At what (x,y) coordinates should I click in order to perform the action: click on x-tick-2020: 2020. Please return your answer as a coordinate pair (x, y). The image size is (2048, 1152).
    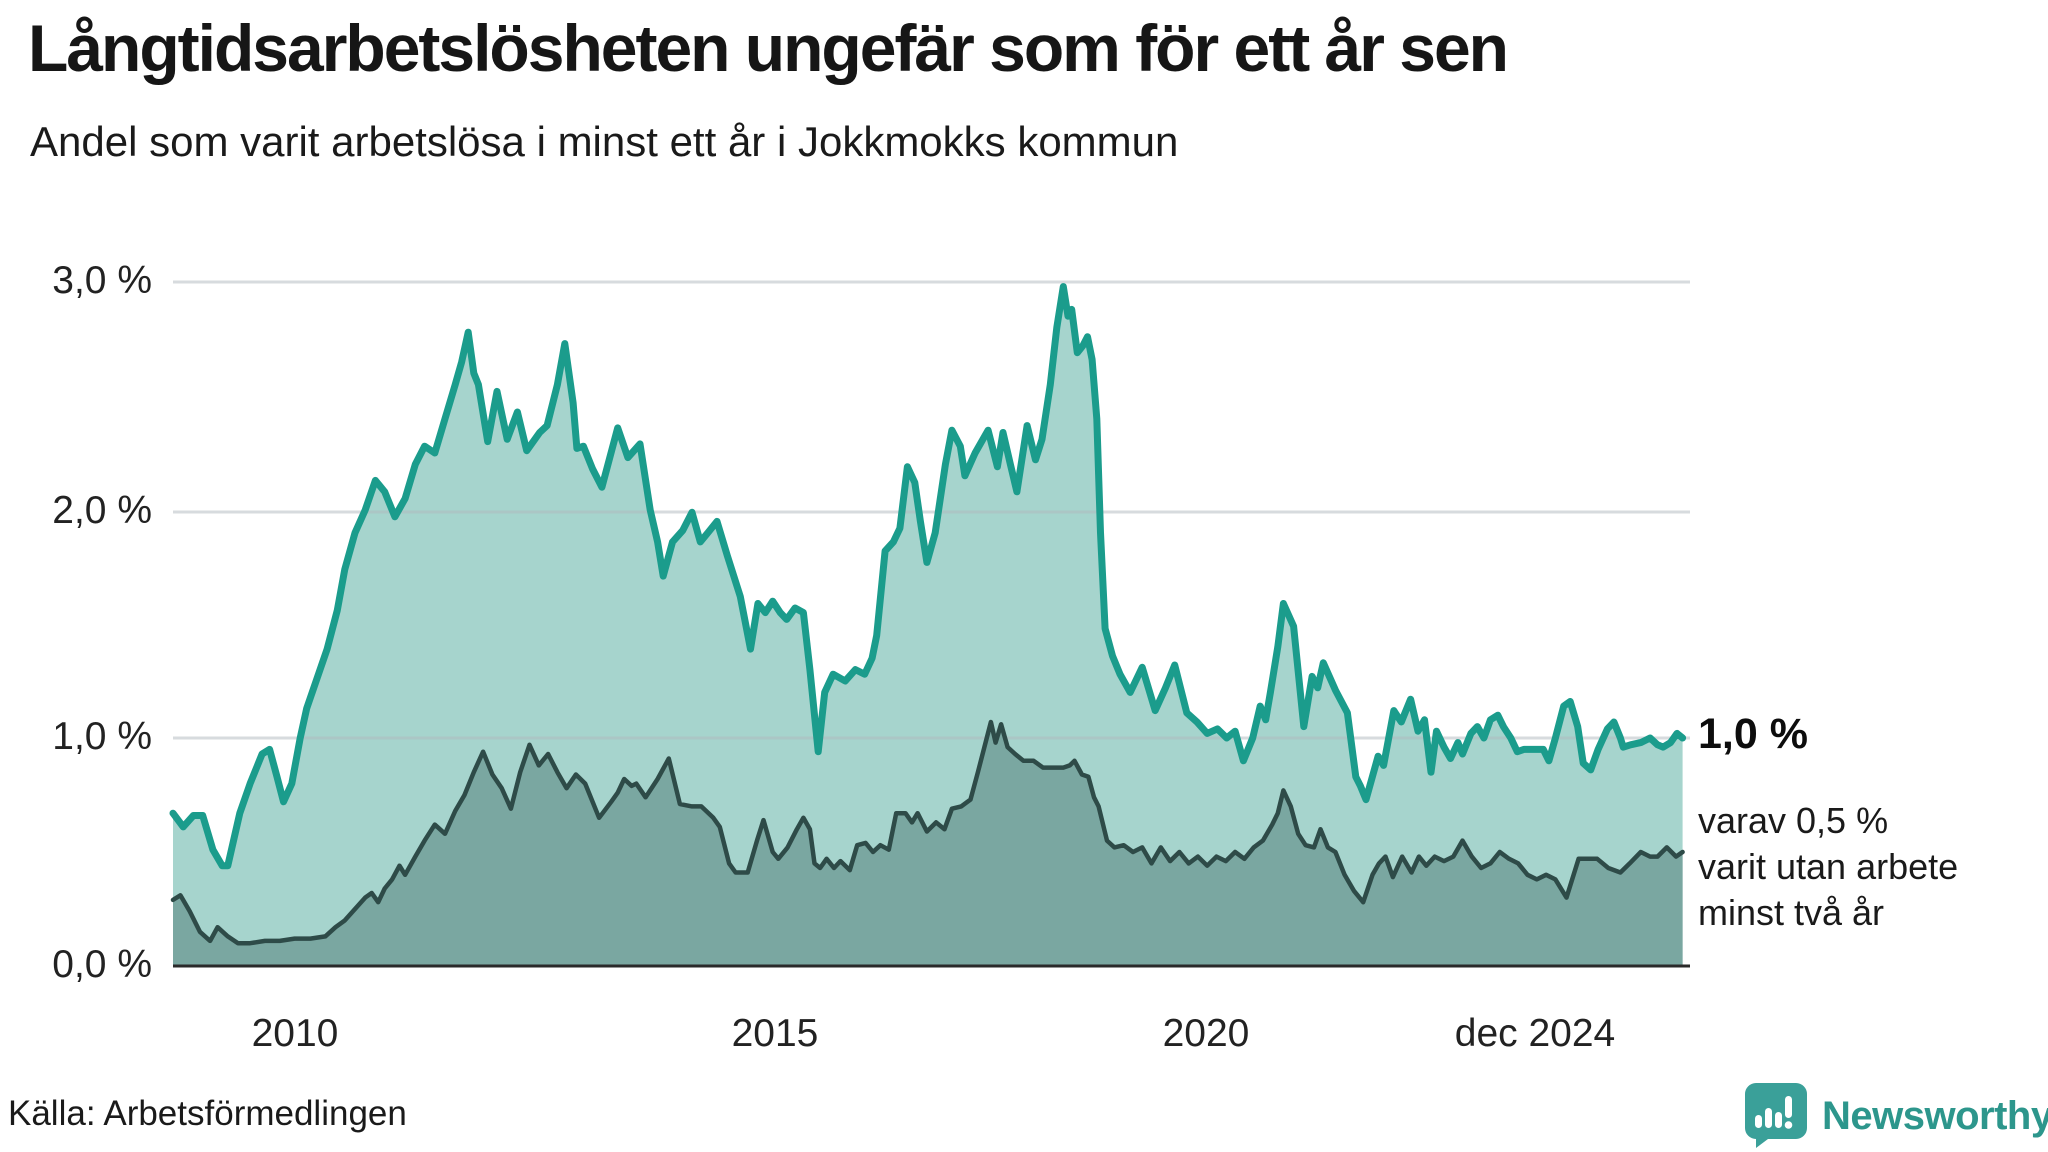
    Looking at the image, I should click on (1206, 1033).